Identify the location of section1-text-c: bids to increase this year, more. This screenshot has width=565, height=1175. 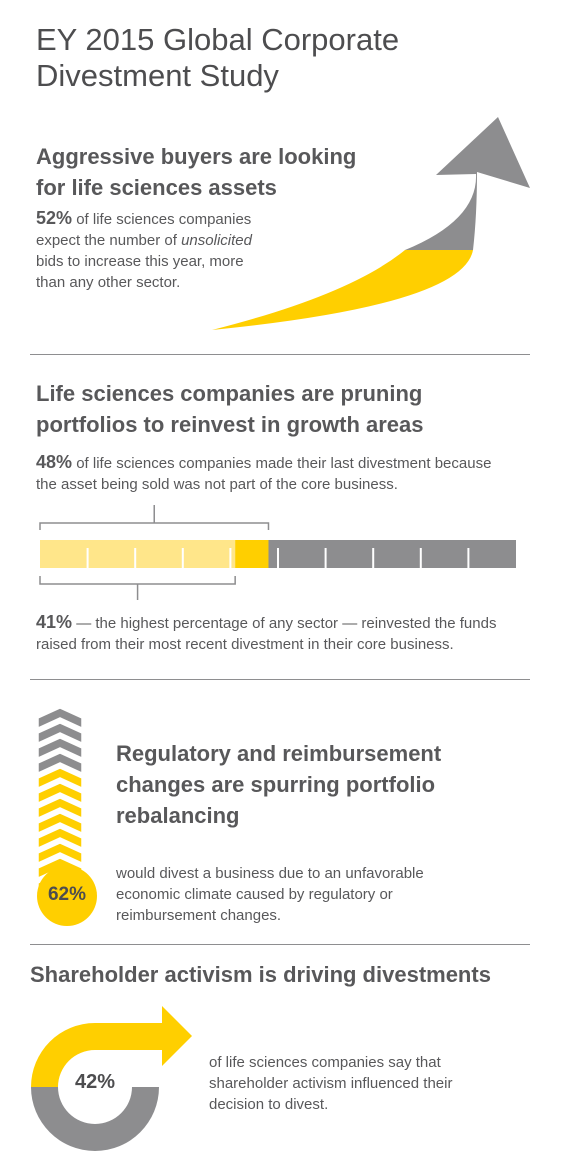
(140, 261).